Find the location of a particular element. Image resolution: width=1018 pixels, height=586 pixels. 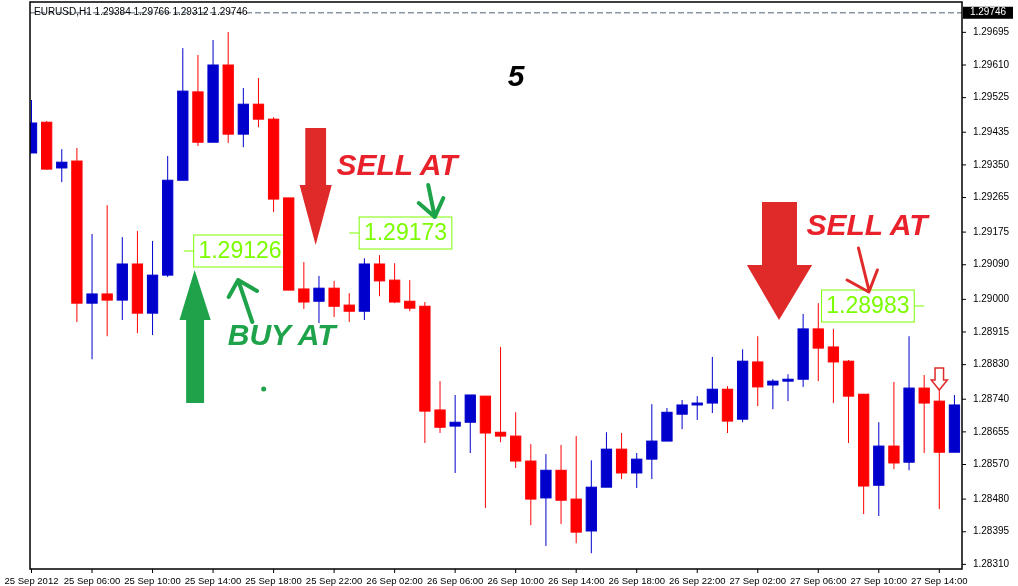

x-tick-label: 25 Sep 2012 is located at coordinates (31, 580).